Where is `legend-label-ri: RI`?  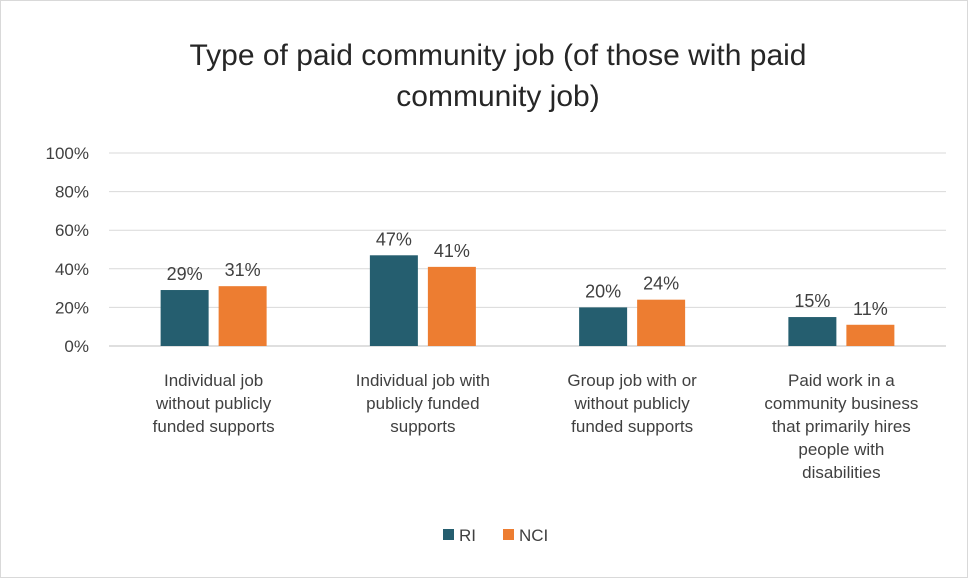
legend-label-ri: RI is located at coordinates (467, 535).